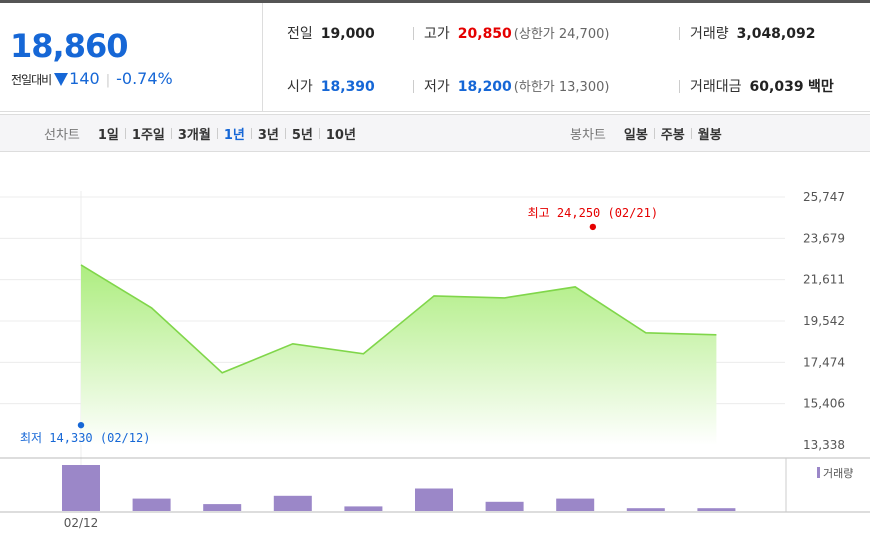 The width and height of the screenshot is (870, 534). I want to click on low-value: 18,200, so click(484, 87).